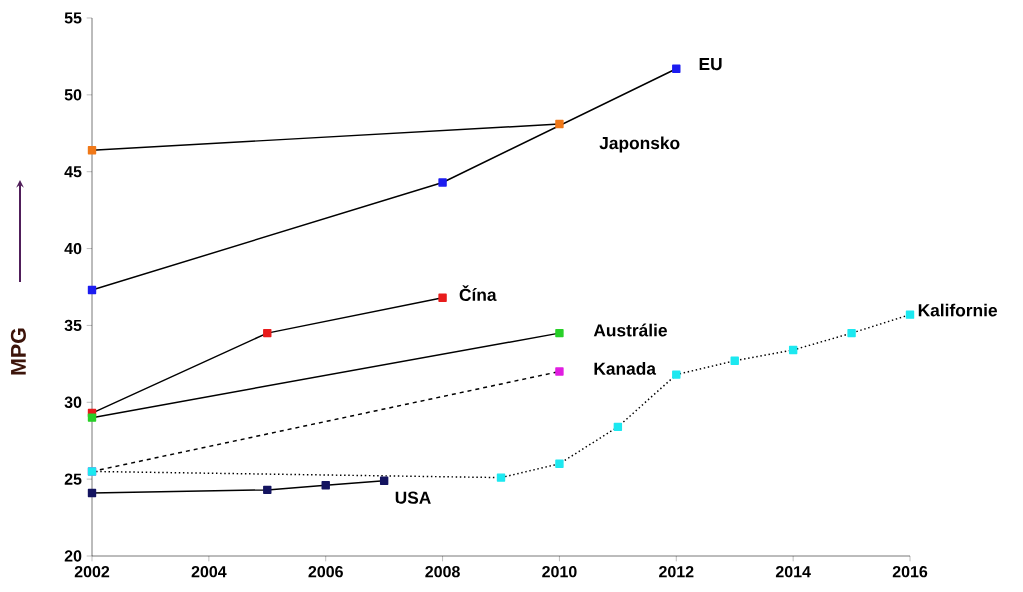 This screenshot has width=1023, height=592. What do you see at coordinates (73, 479) in the screenshot?
I see `y-tick-label: 25` at bounding box center [73, 479].